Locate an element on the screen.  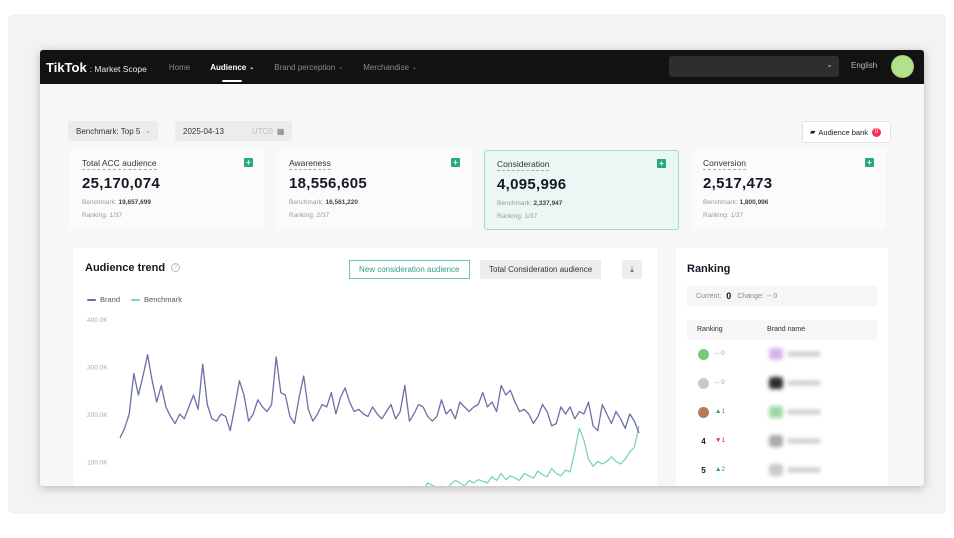
benchmark-select: Benchmark: Top 5 ⌄ is located at coordinates (113, 131).